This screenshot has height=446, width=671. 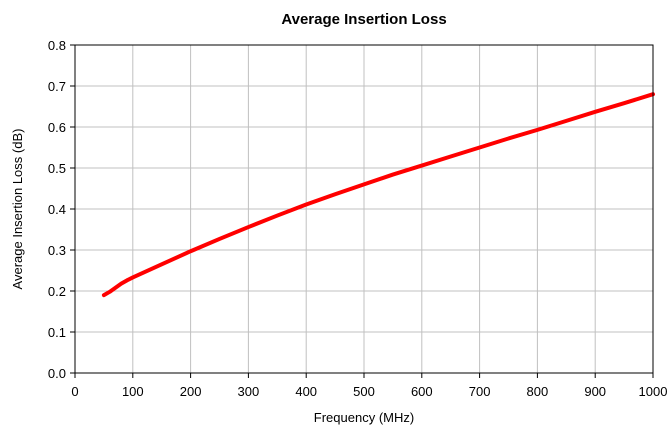 What do you see at coordinates (363, 19) in the screenshot?
I see `chart-title: Average Insertion Loss` at bounding box center [363, 19].